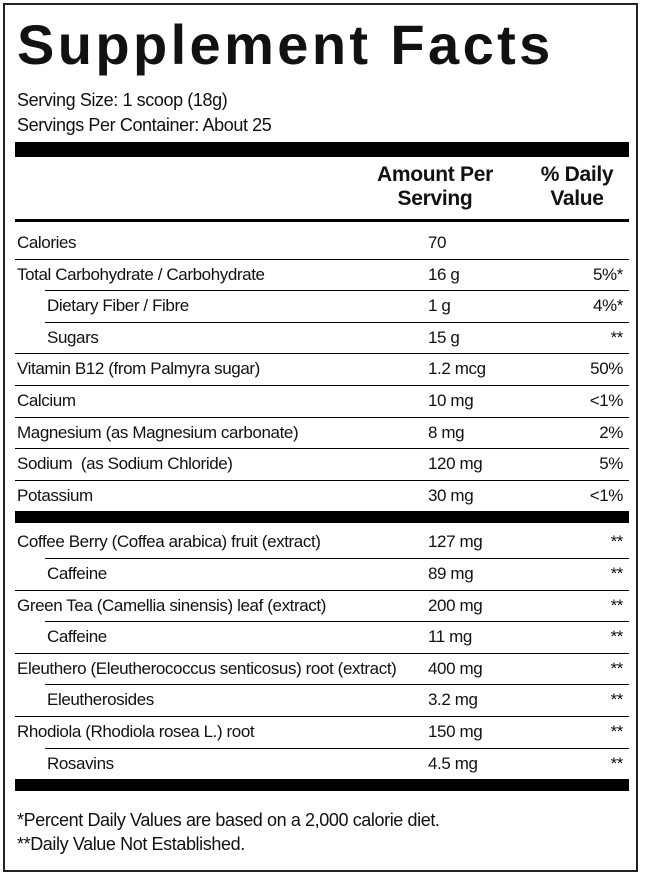  I want to click on servings-per-container: Servings Per Container: About 25, so click(144, 125).